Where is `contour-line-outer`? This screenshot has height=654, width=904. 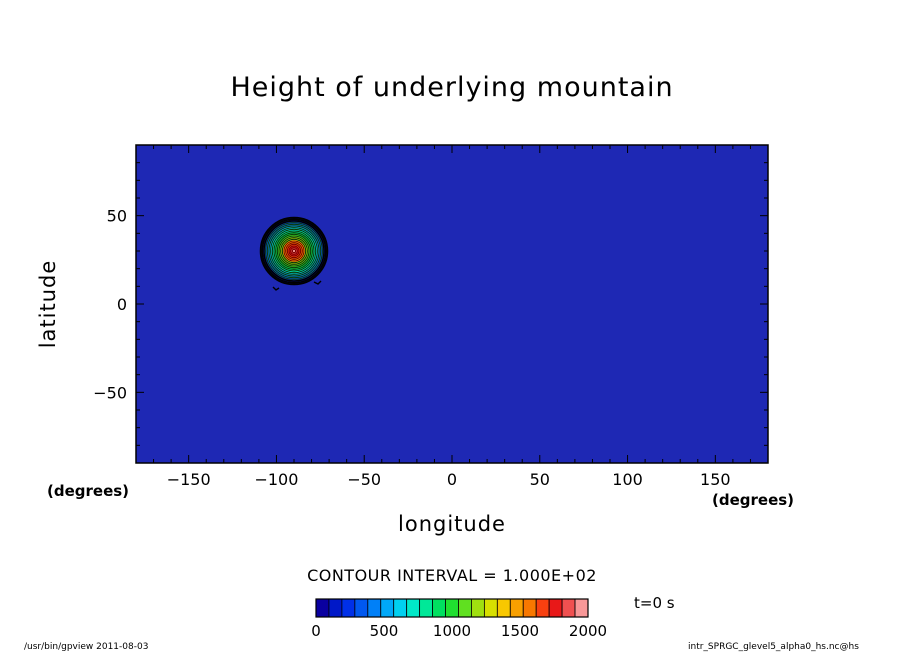
contour-line-outer is located at coordinates (294, 251).